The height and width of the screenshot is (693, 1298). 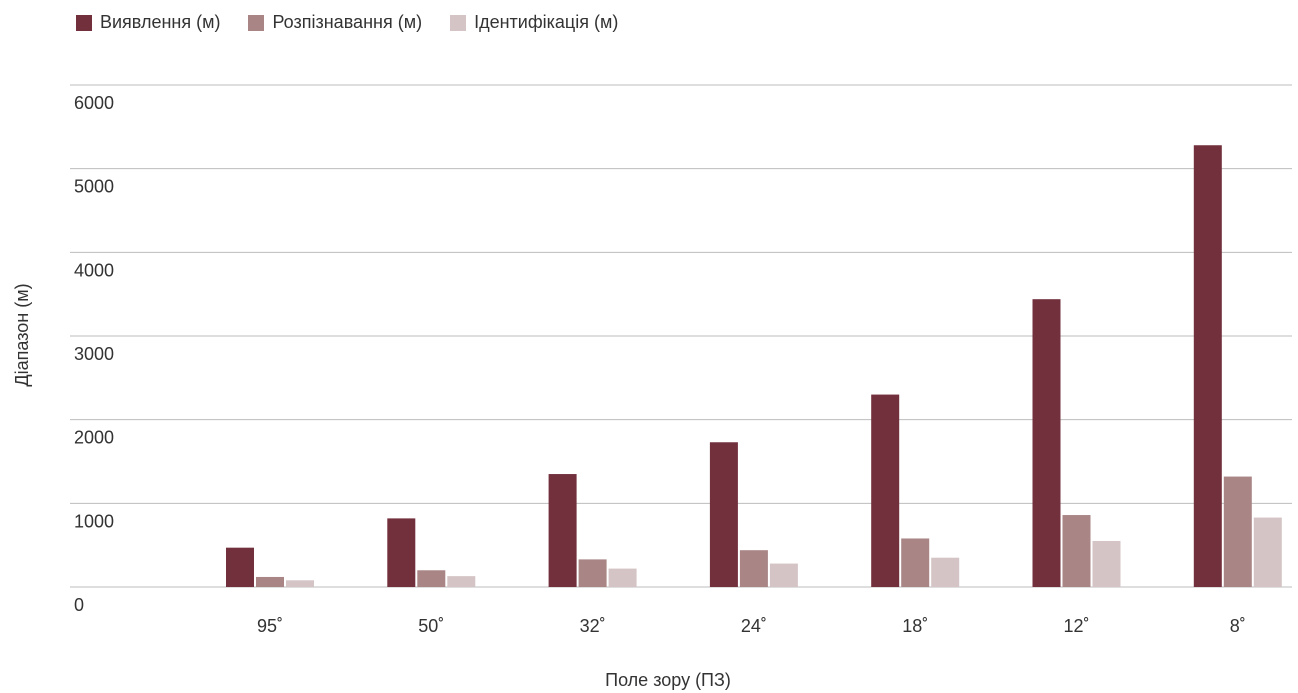 What do you see at coordinates (431, 626) in the screenshot?
I see `x-tick-label: 50˚` at bounding box center [431, 626].